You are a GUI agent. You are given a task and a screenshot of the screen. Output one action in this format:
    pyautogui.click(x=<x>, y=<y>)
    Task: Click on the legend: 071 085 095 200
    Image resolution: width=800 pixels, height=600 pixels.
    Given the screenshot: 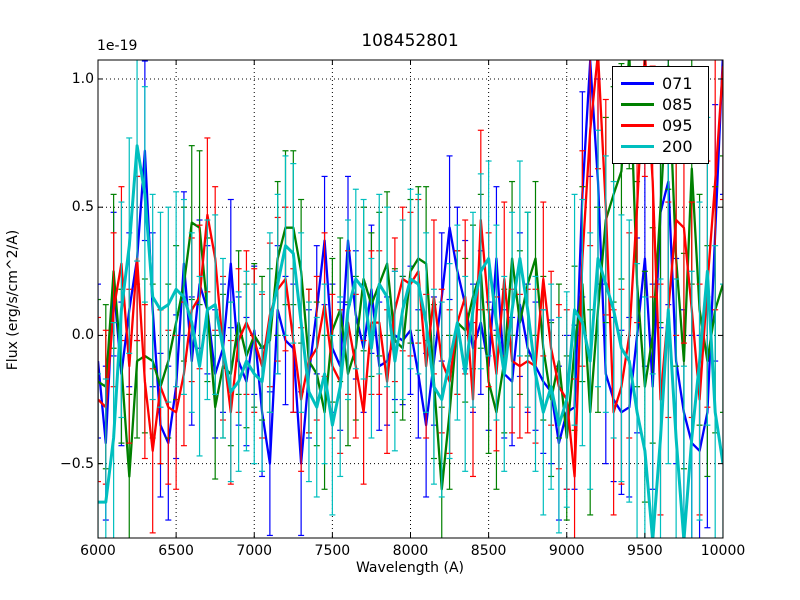 What is the action you would take?
    pyautogui.click(x=660, y=115)
    